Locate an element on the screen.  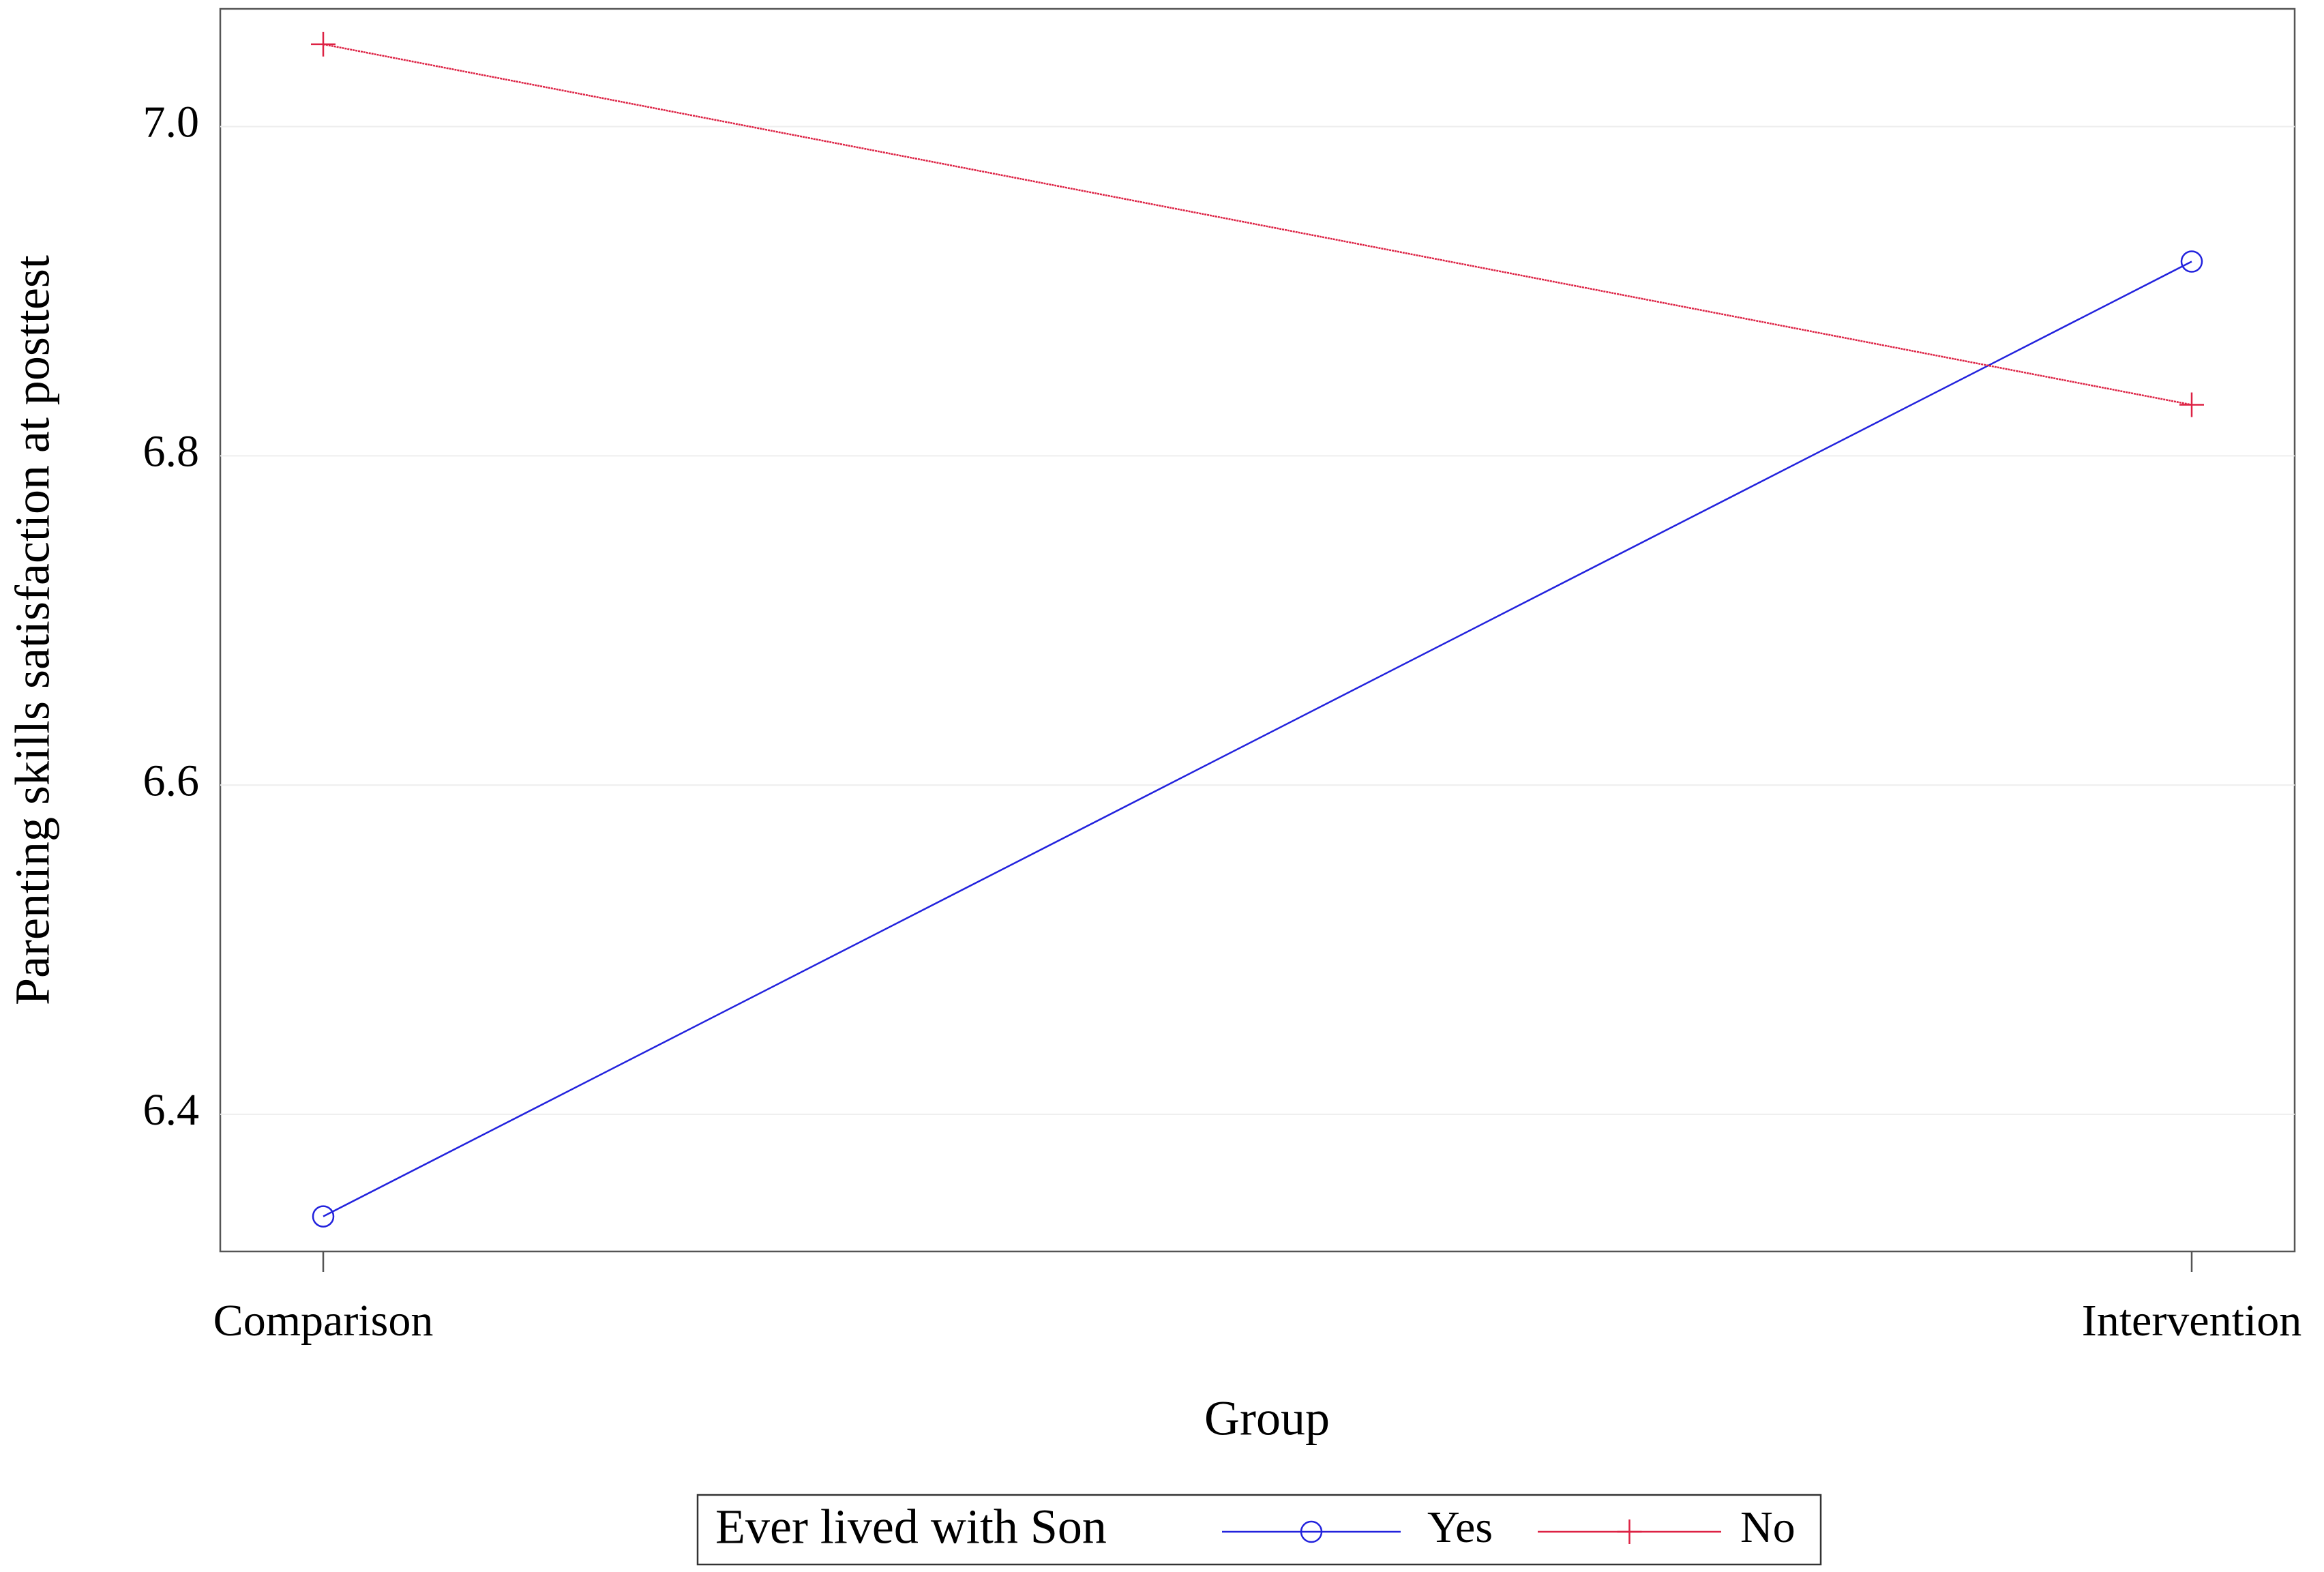
legend: Ever lived with Son Yes No is located at coordinates (1259, 1530).